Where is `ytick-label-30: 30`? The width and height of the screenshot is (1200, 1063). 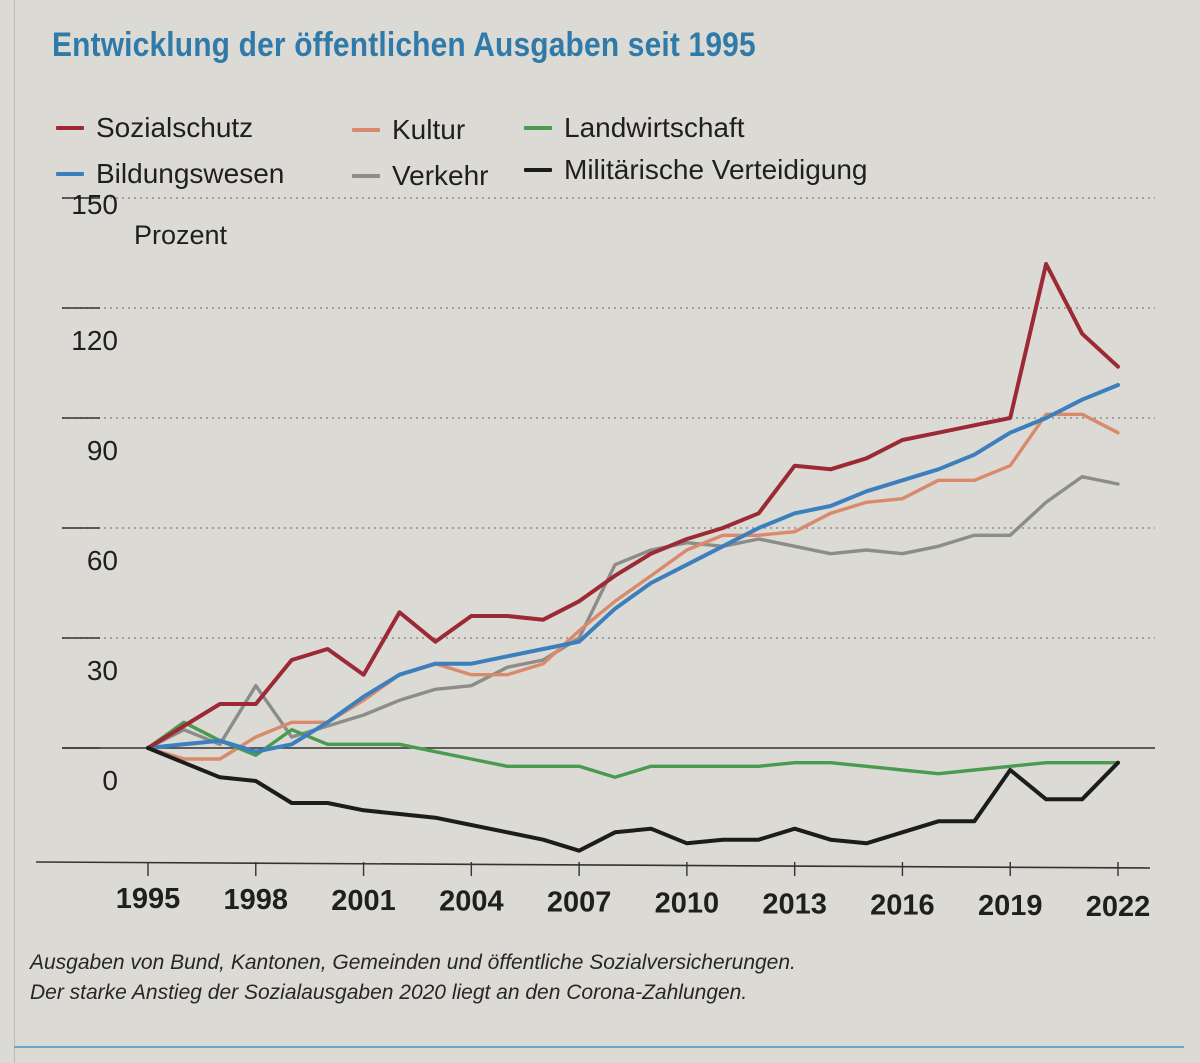
ytick-label-30: 30 is located at coordinates (102, 670).